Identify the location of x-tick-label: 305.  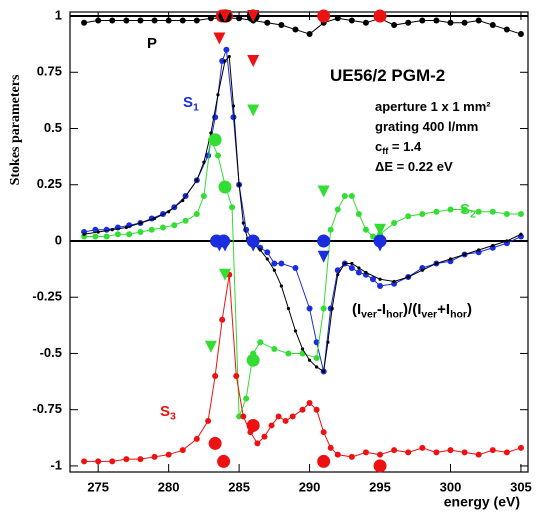
(521, 486).